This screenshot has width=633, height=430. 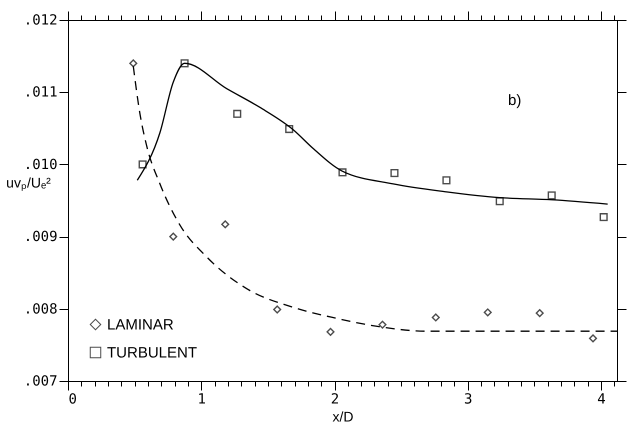 What do you see at coordinates (140, 325) in the screenshot?
I see `legend-label: LAMINAR` at bounding box center [140, 325].